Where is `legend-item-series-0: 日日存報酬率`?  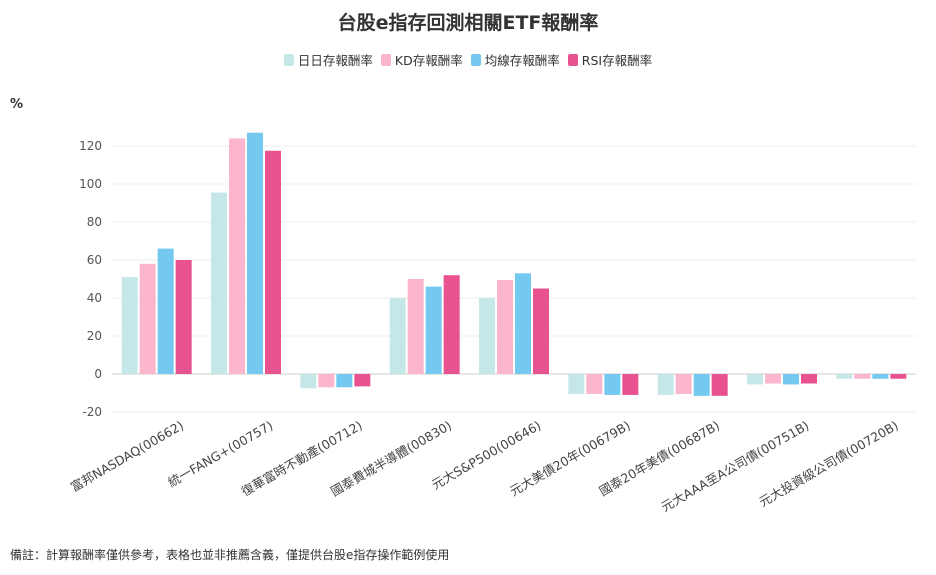 legend-item-series-0: 日日存報酬率 is located at coordinates (328, 59).